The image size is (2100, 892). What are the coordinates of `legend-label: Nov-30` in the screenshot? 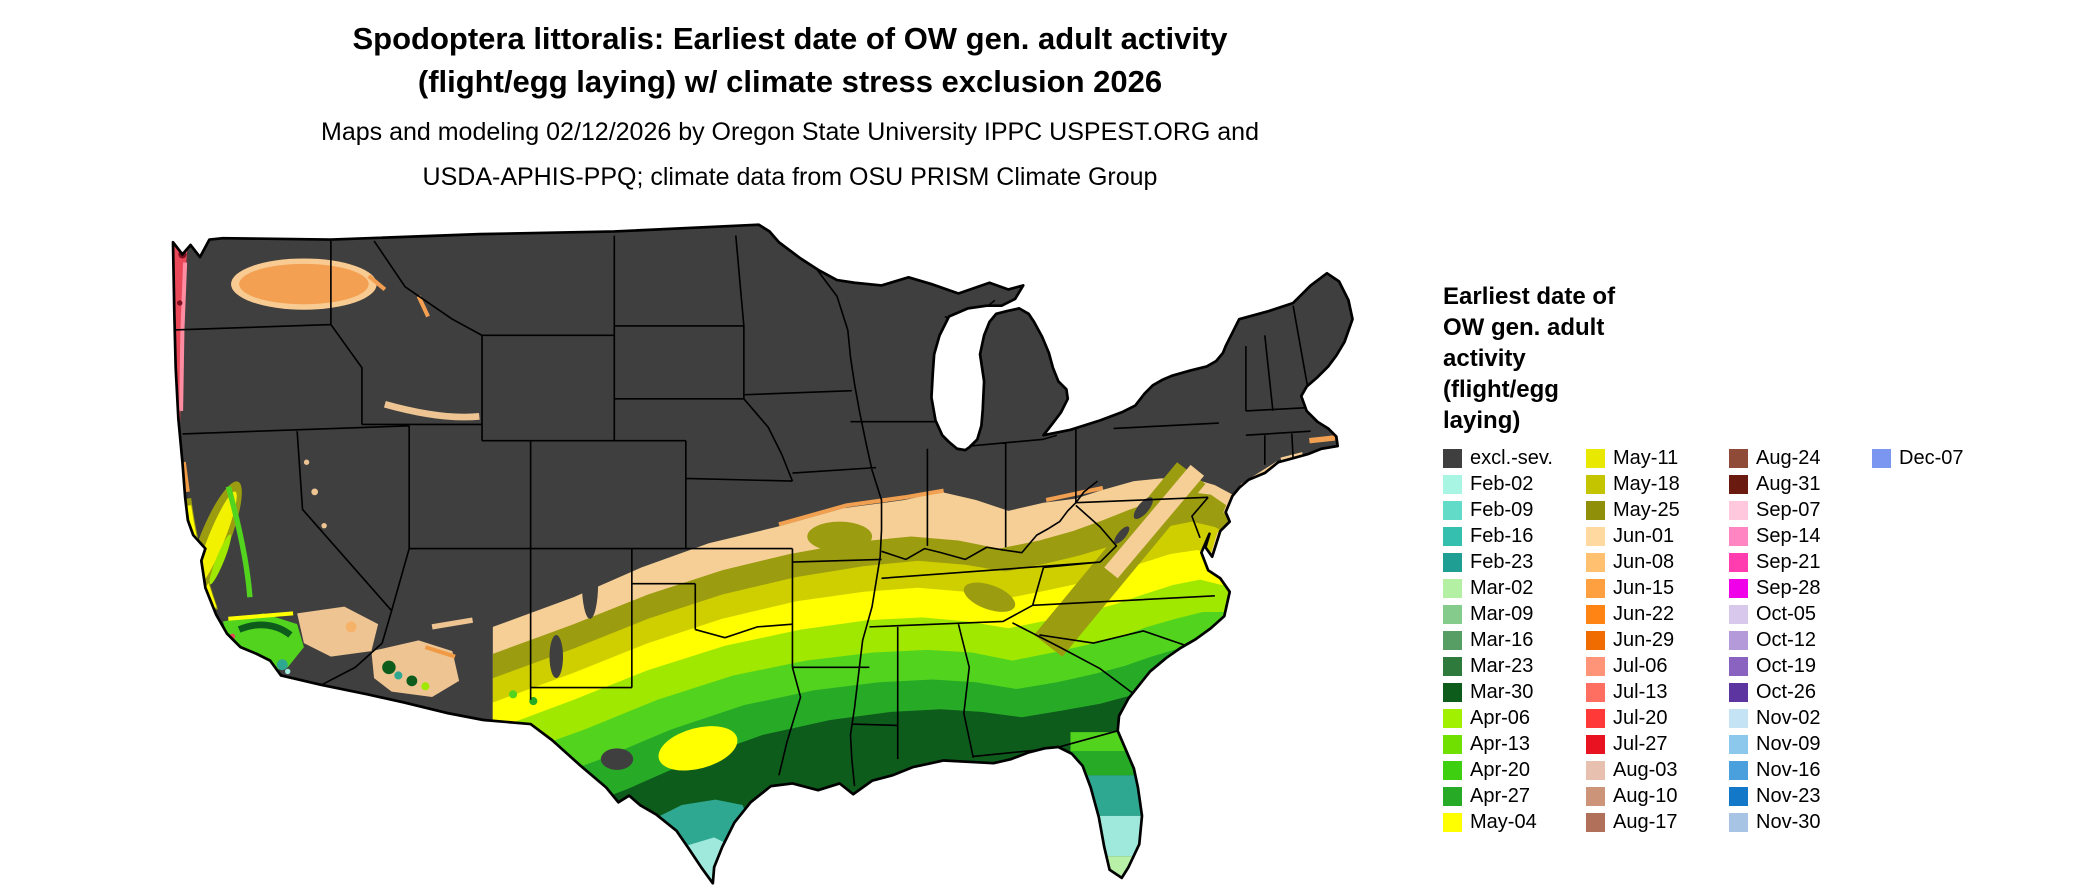 It's located at (1788, 821).